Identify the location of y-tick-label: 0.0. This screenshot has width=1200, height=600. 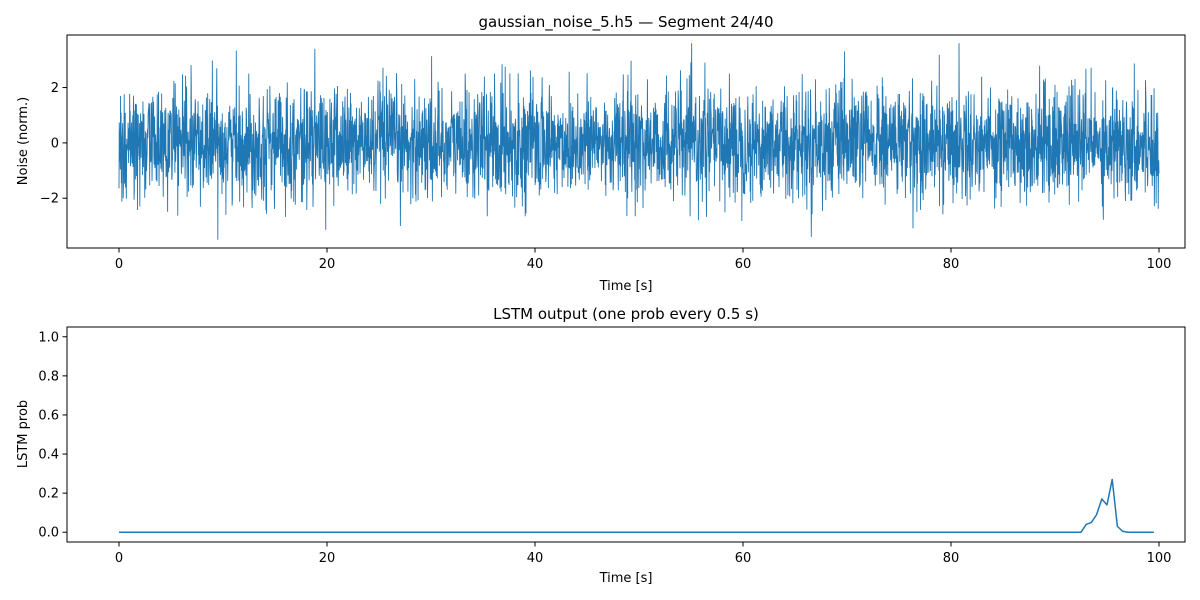
(48, 533).